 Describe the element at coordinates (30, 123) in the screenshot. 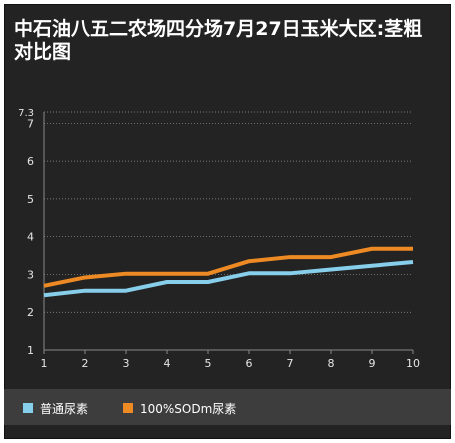

I see `y-tick-label: 7` at that location.